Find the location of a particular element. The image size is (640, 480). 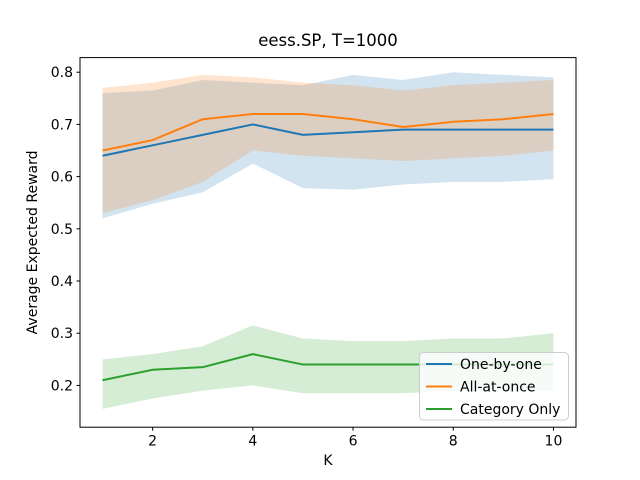

y-tick-label: 0.6 is located at coordinates (62, 178).